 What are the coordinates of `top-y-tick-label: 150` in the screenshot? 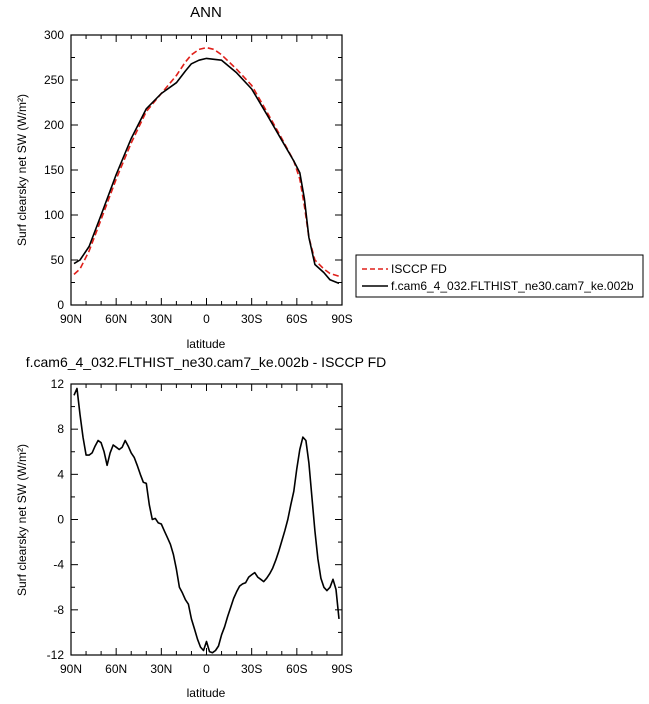 It's located at (54, 170).